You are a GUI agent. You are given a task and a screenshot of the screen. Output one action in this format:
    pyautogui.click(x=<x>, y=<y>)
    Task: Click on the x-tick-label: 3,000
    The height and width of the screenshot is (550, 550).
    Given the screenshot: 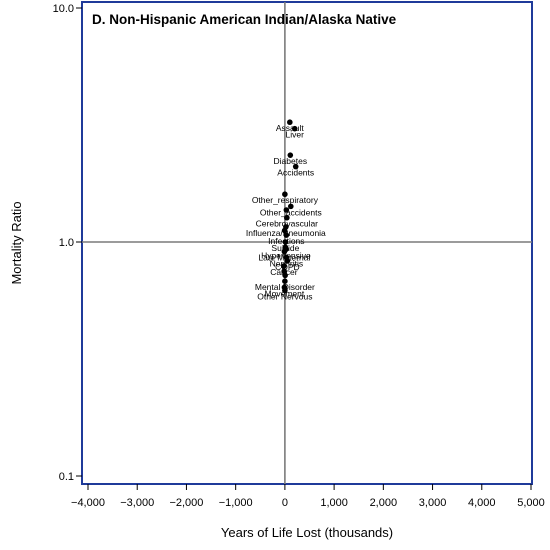 What is the action you would take?
    pyautogui.click(x=433, y=503)
    